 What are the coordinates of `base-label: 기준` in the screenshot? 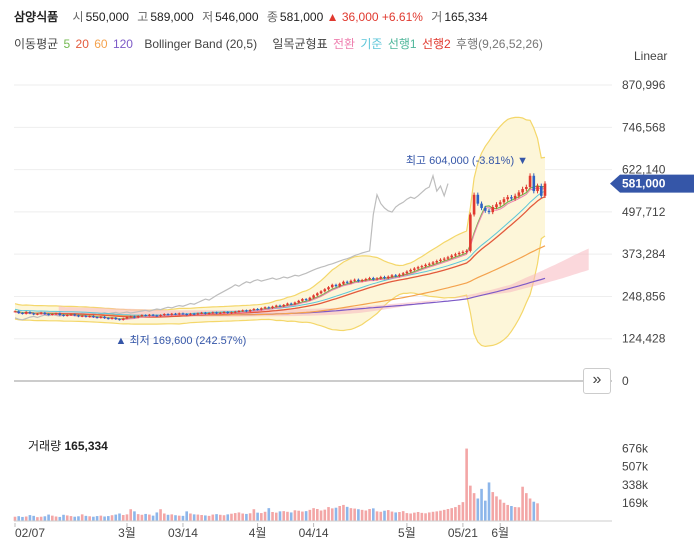 It's located at (371, 44).